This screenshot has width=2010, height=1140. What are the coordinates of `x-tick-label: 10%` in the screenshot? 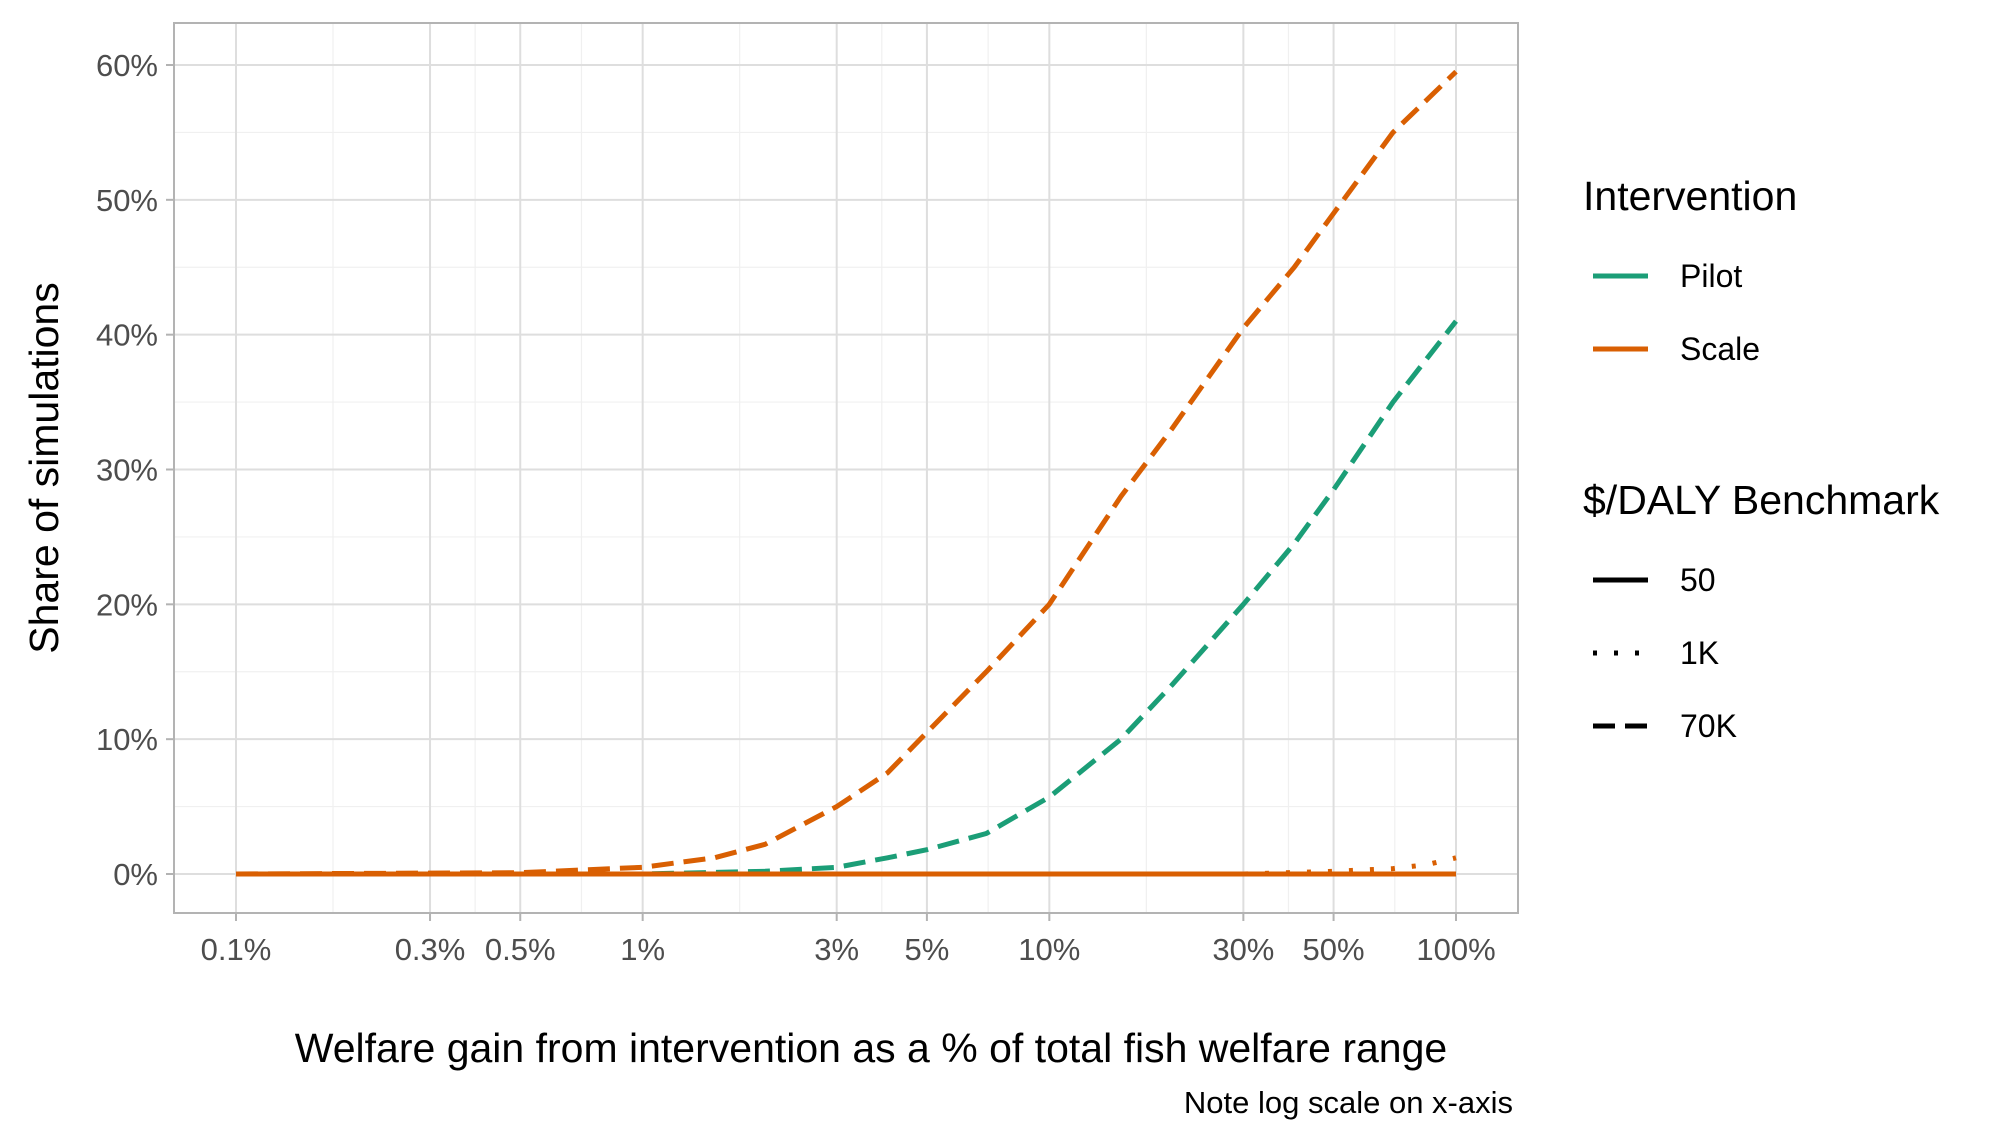 It's located at (1049, 949).